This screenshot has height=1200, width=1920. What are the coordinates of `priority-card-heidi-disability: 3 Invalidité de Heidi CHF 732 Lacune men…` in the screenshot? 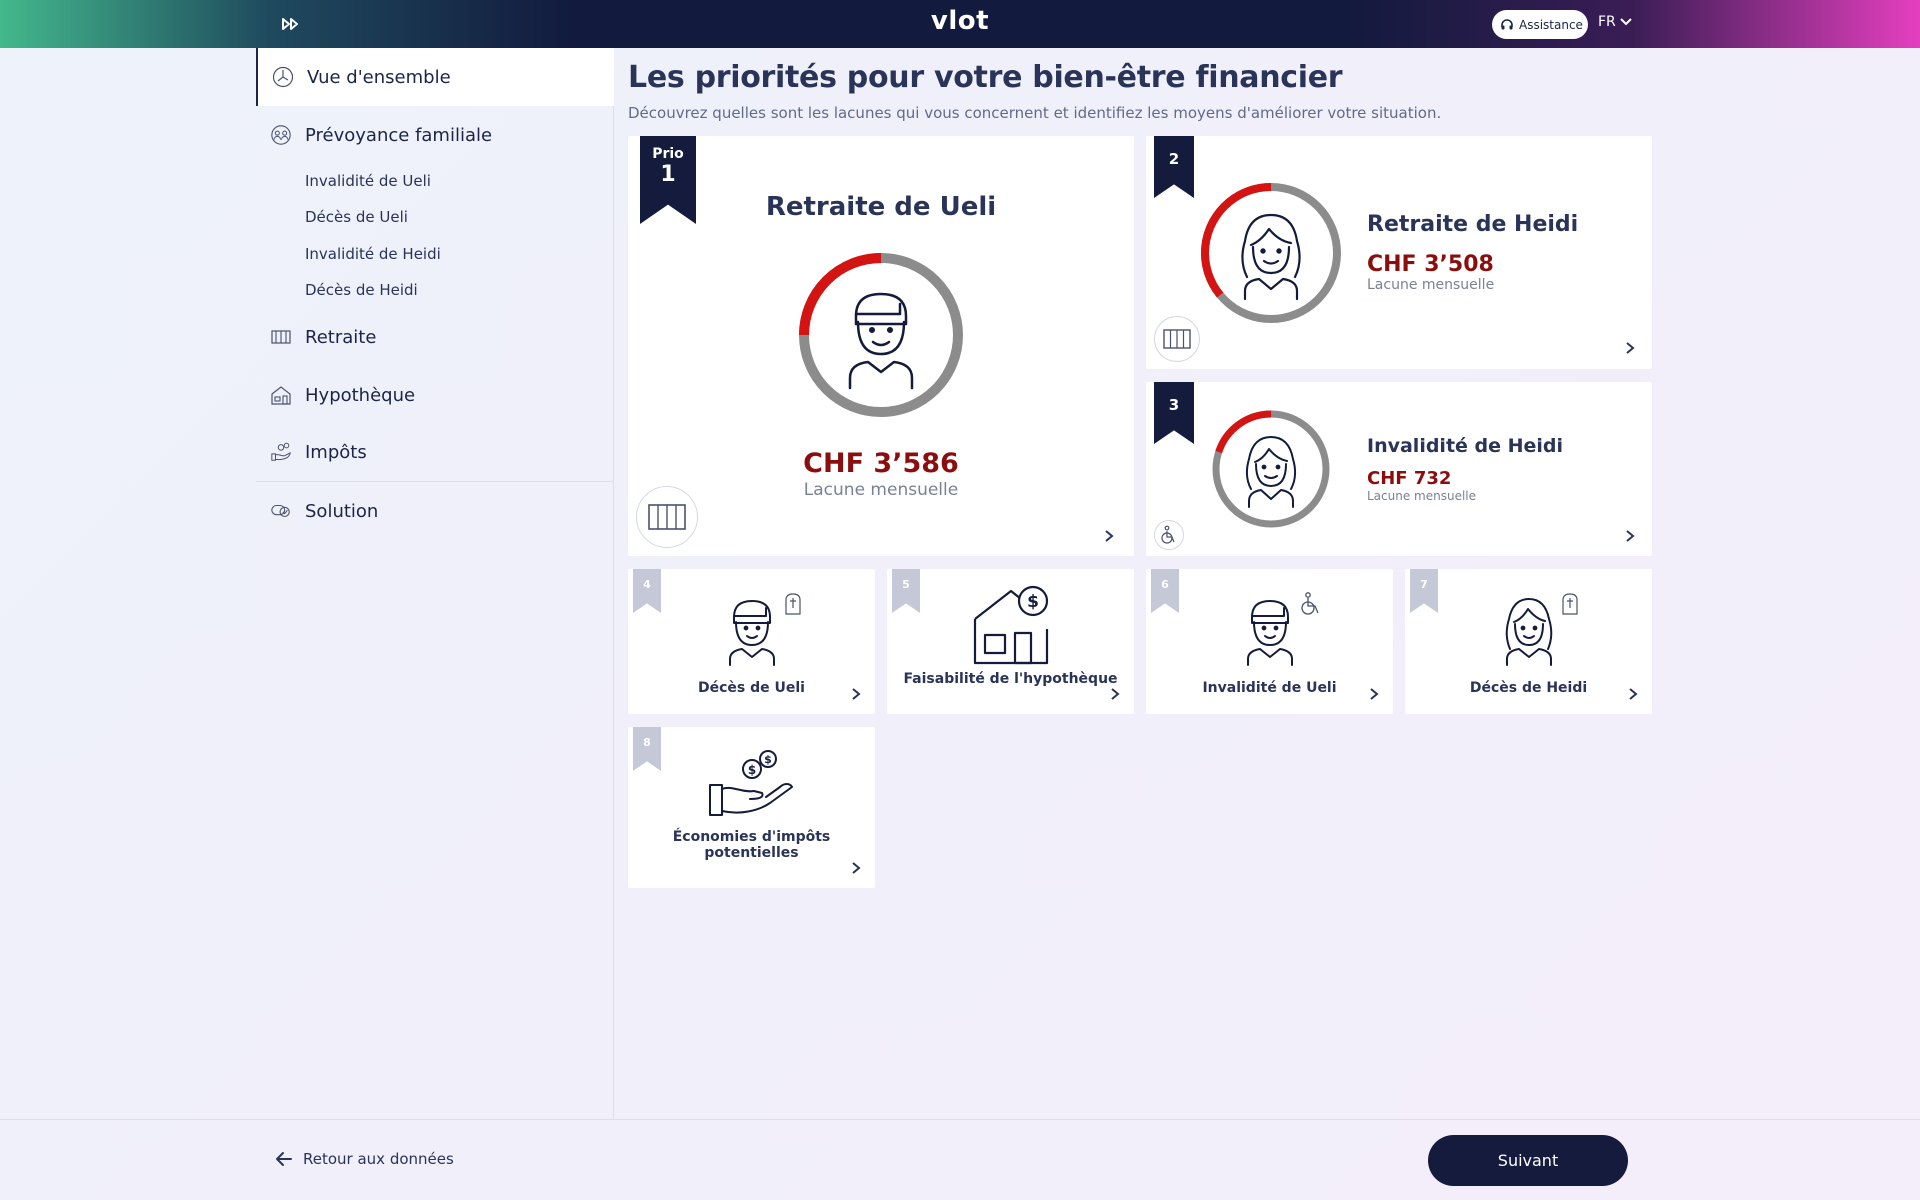 It's located at (1399, 469).